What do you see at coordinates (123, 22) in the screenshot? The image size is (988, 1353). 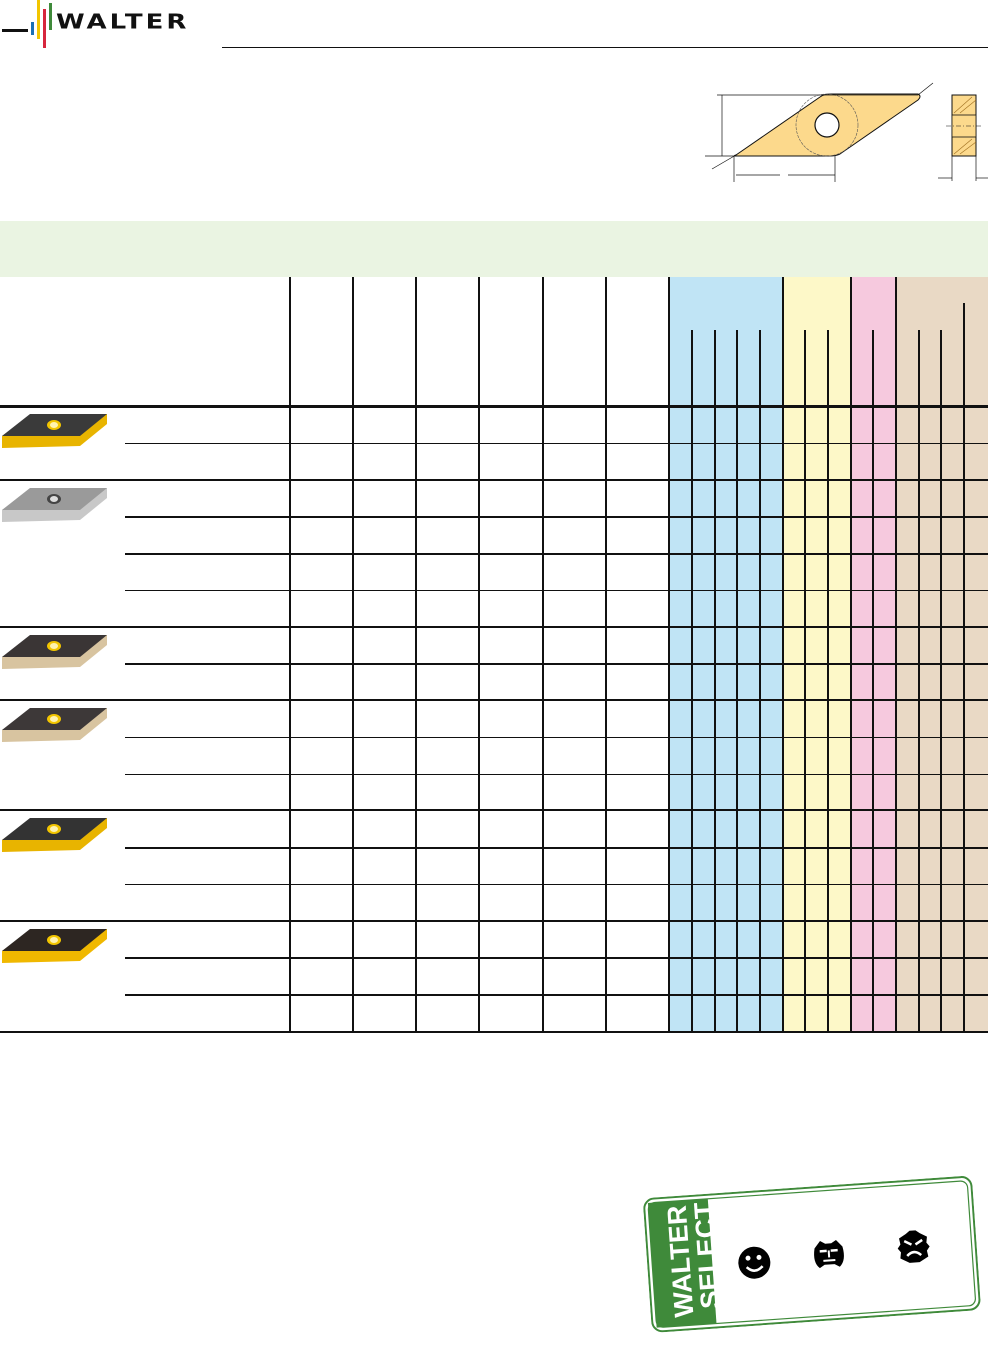 I see `logo-text: WALTER` at bounding box center [123, 22].